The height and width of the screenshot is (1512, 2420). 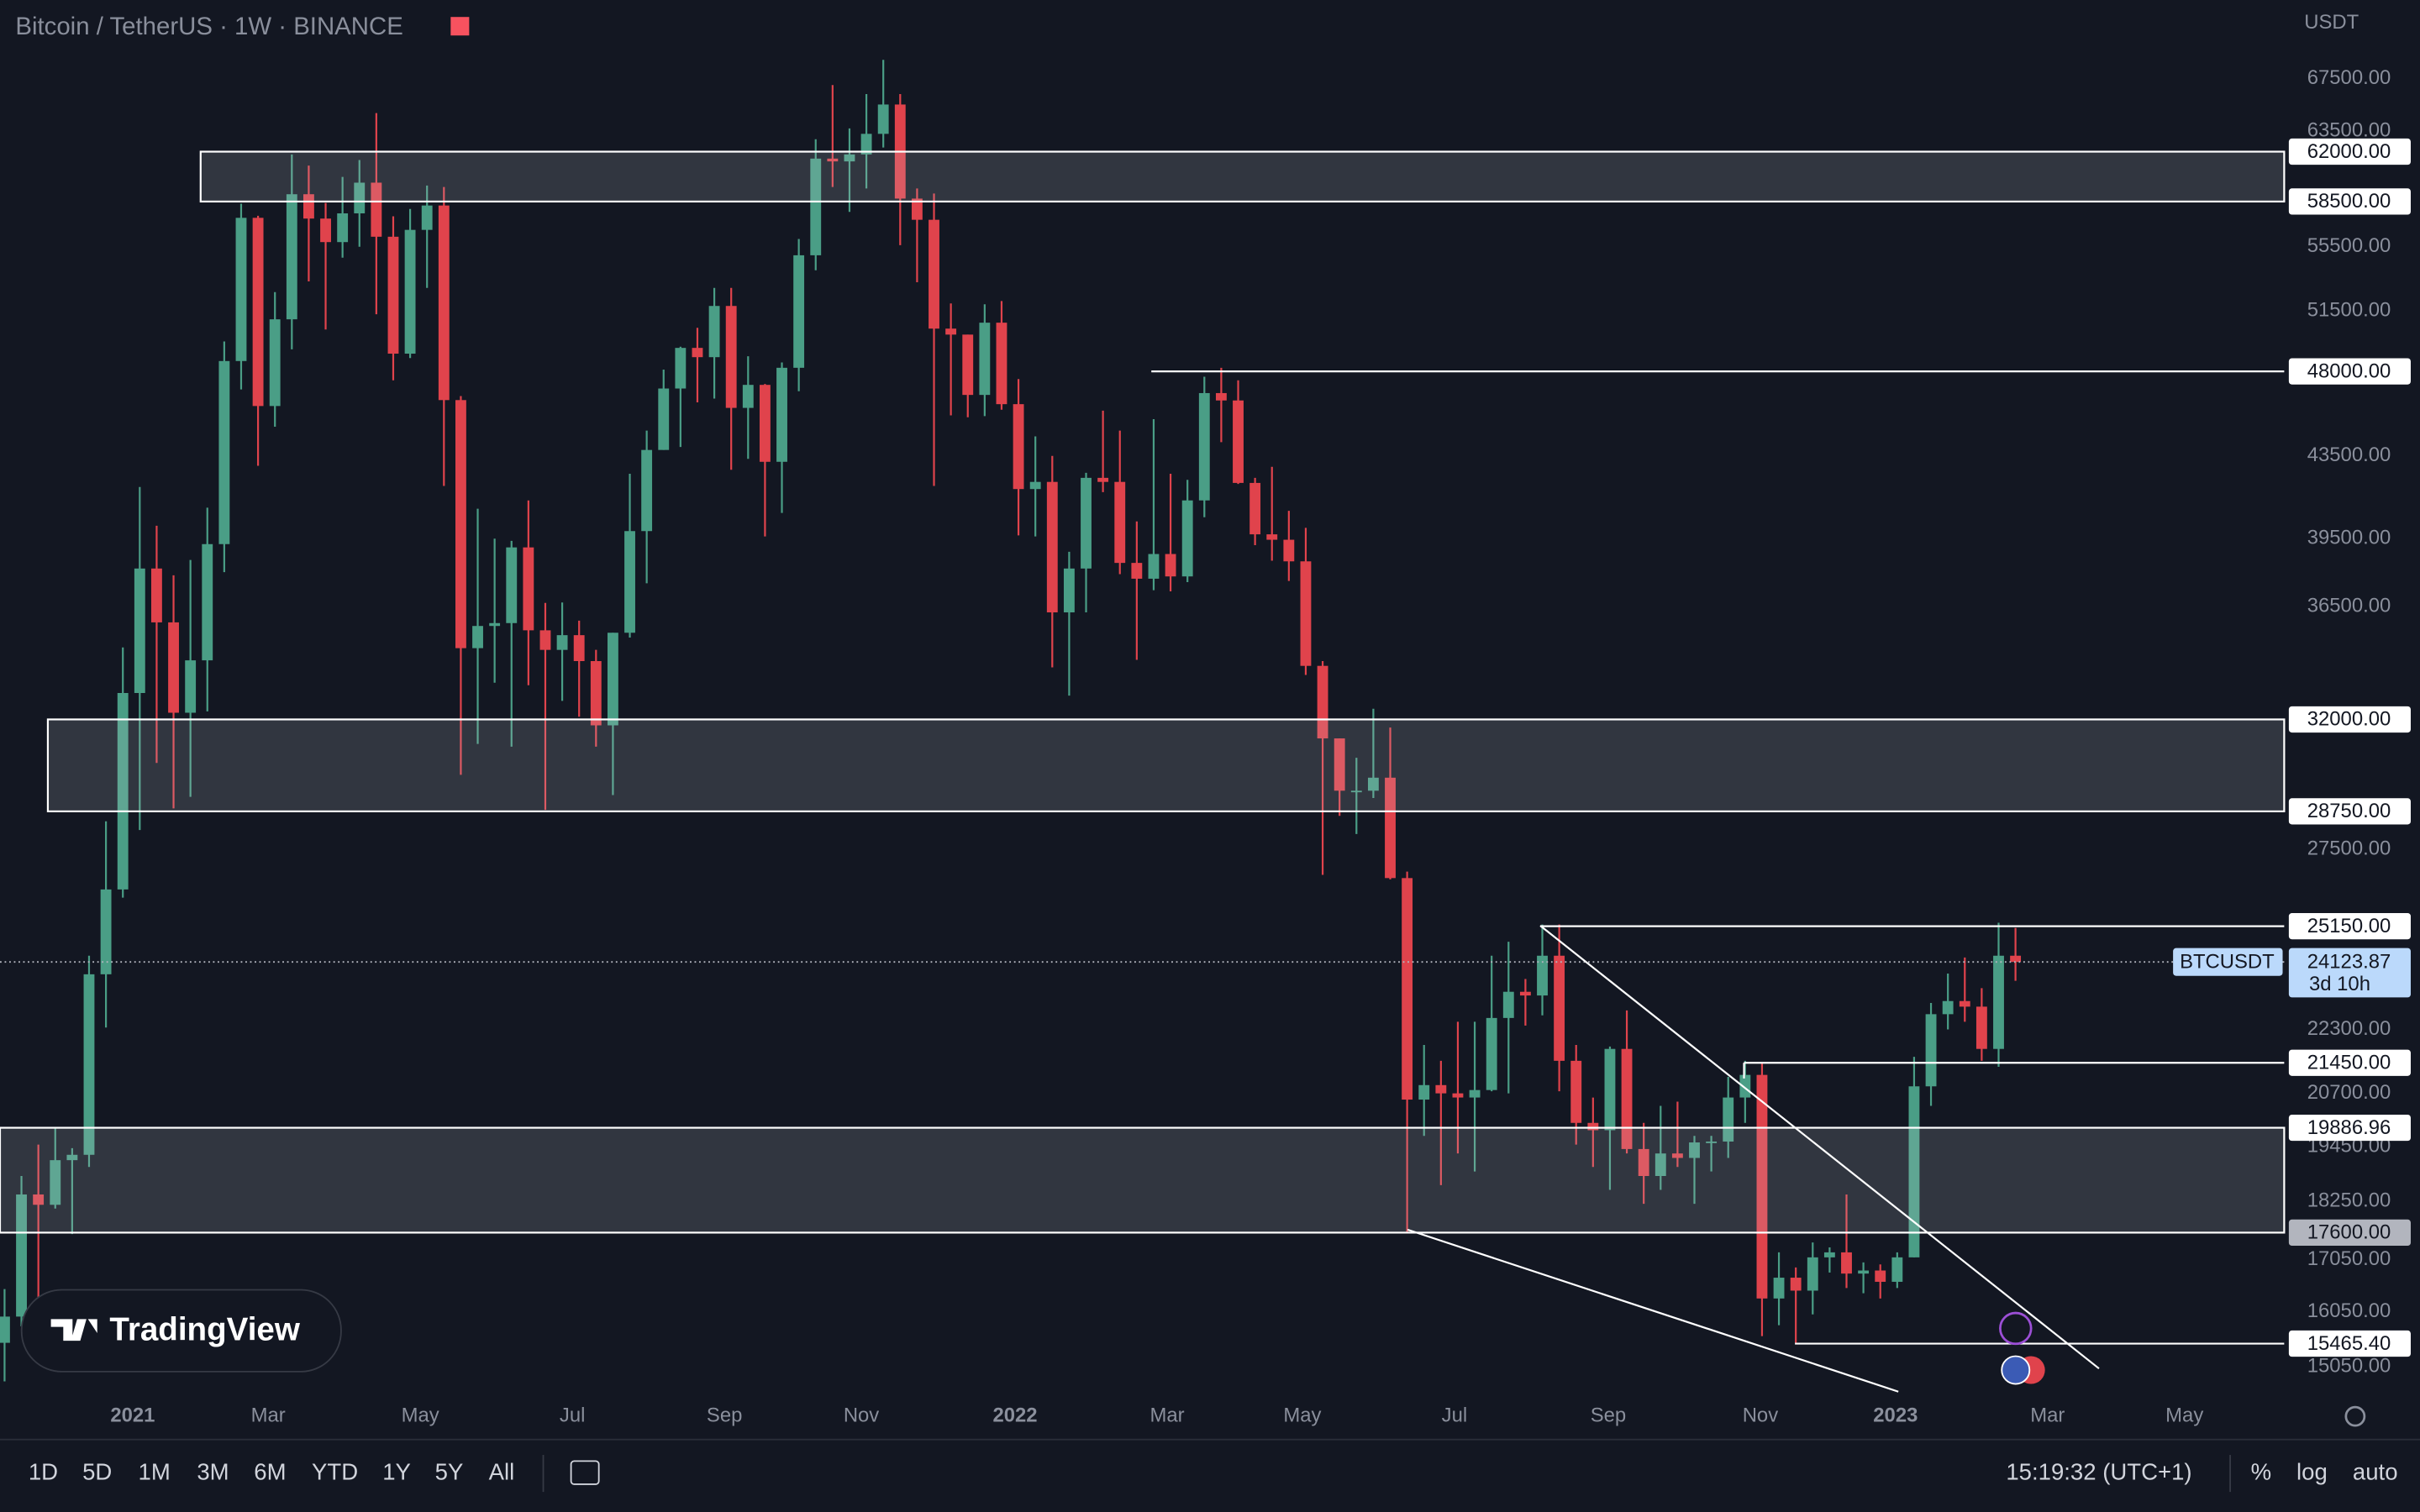 What do you see at coordinates (335, 1471) in the screenshot?
I see `range-button: YTD` at bounding box center [335, 1471].